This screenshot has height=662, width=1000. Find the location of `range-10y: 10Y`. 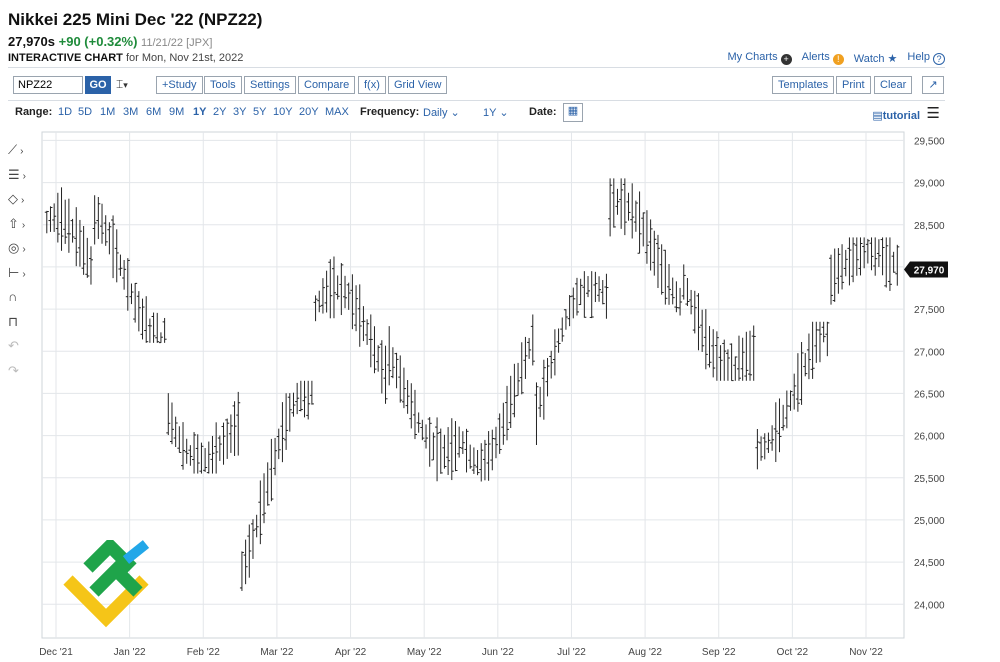

range-10y: 10Y is located at coordinates (283, 112).